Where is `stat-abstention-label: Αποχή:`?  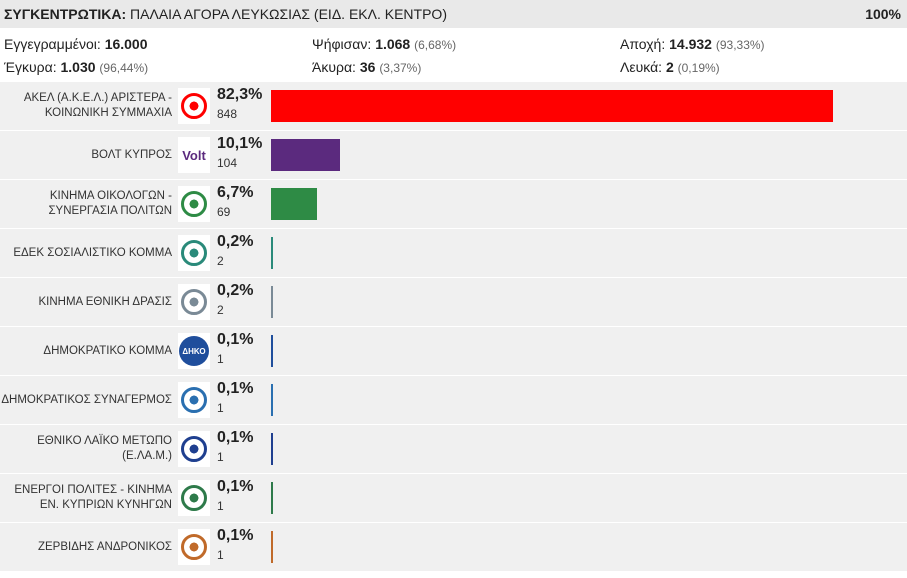 stat-abstention-label: Αποχή: is located at coordinates (643, 44).